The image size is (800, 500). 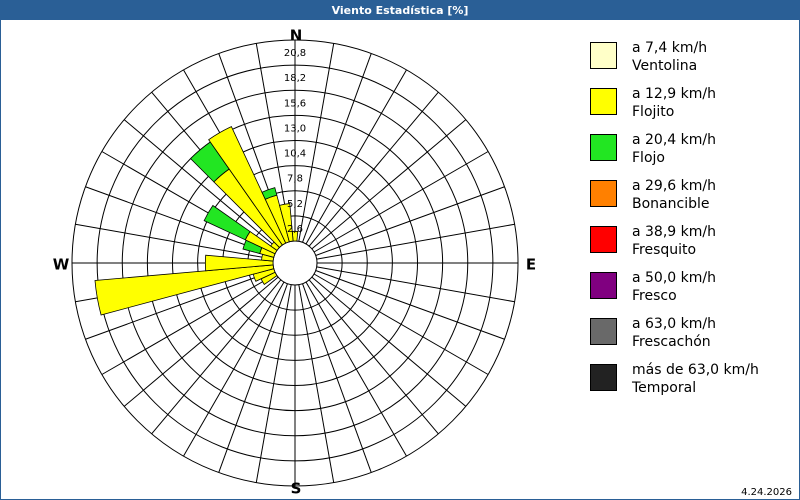 I want to click on legend-label: a 50,0 km/h, so click(x=674, y=278).